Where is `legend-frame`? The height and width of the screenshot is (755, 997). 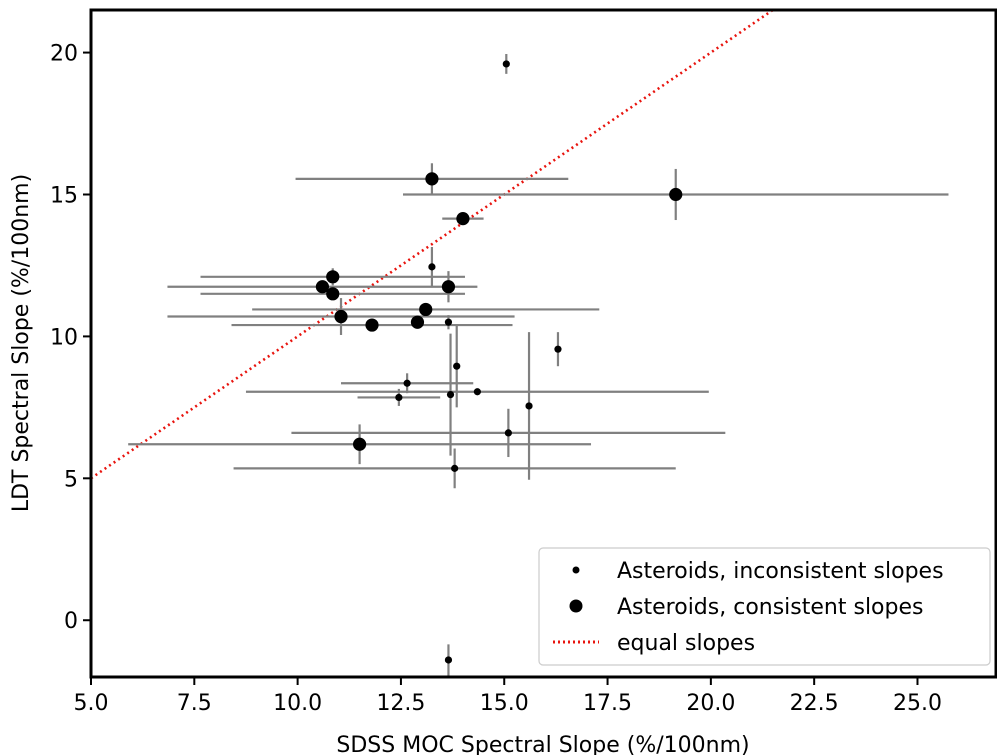 legend-frame is located at coordinates (764, 606).